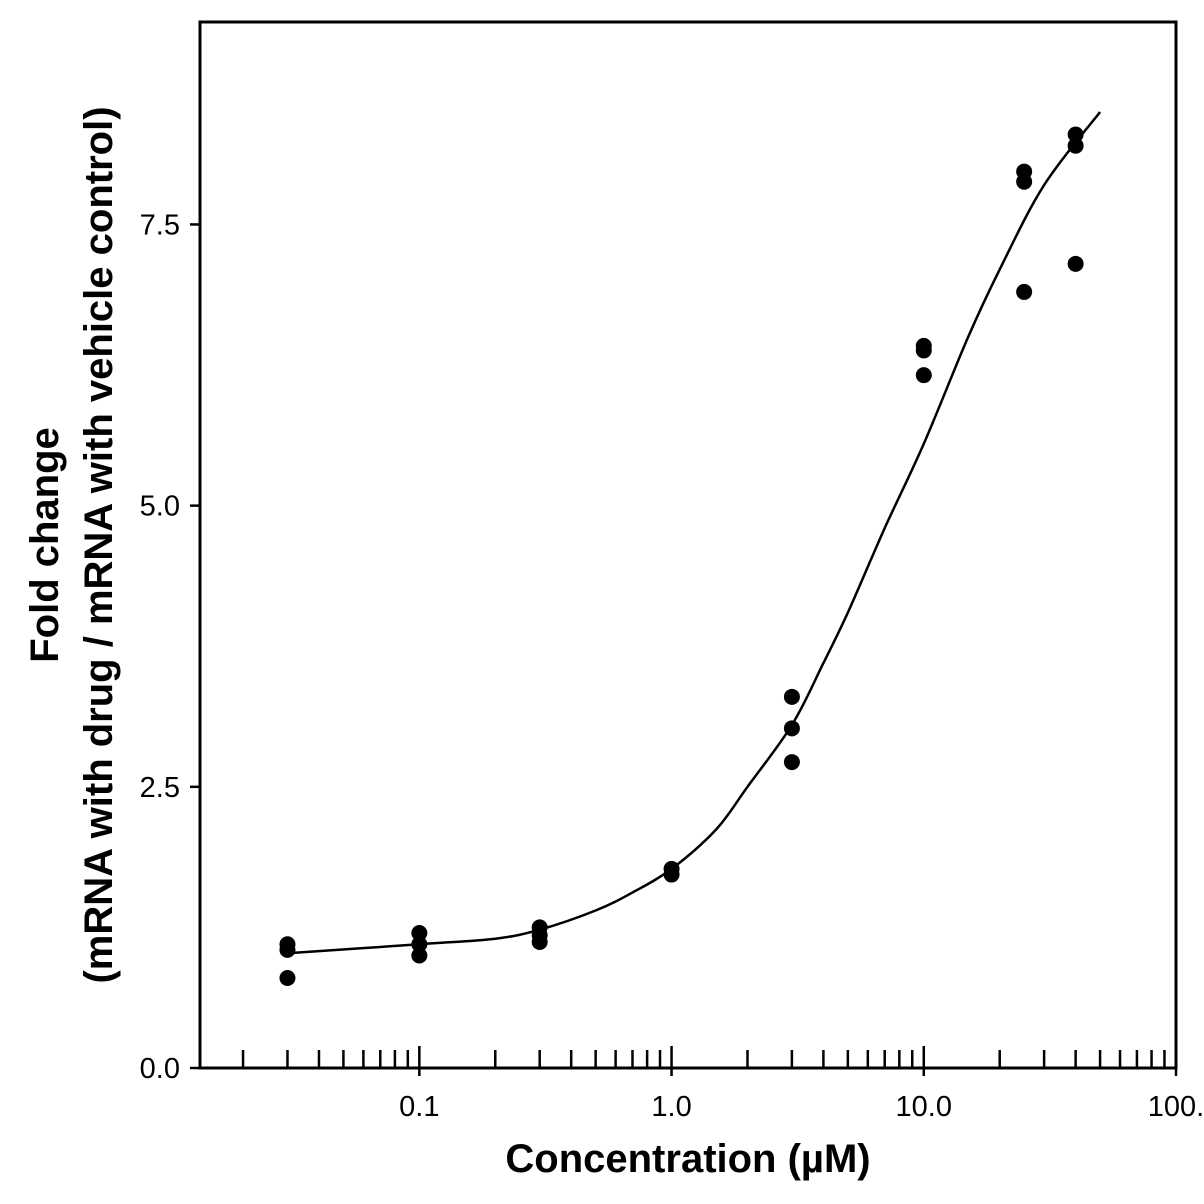 The height and width of the screenshot is (1204, 1204). I want to click on x-tick-label: 10.0, so click(924, 1107).